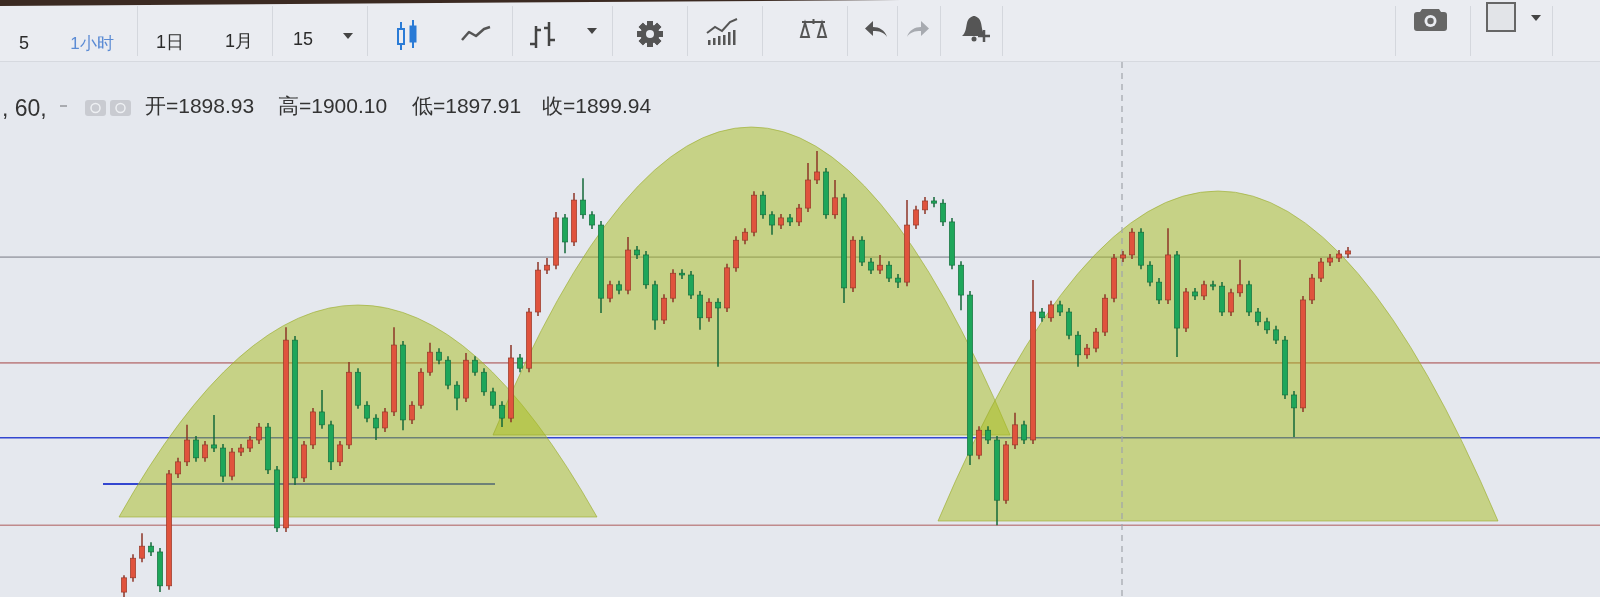  What do you see at coordinates (239, 41) in the screenshot?
I see `text: 1月` at bounding box center [239, 41].